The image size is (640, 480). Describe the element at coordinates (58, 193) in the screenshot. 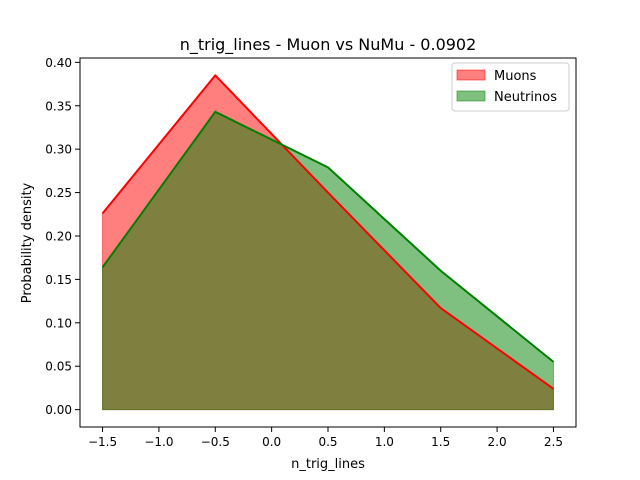

I see `y-tick-label: 0.25` at that location.